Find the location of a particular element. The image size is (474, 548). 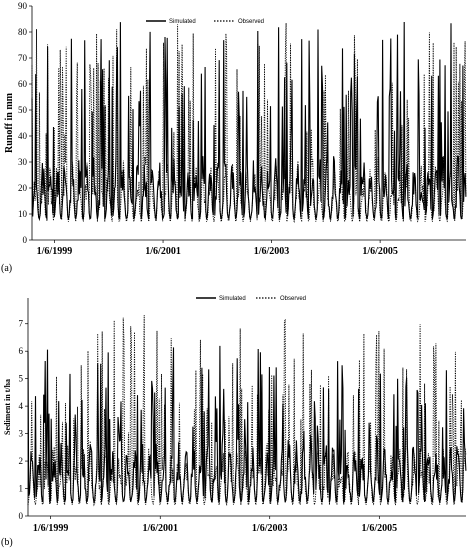

y-tick-label: 30 is located at coordinates (23, 162).